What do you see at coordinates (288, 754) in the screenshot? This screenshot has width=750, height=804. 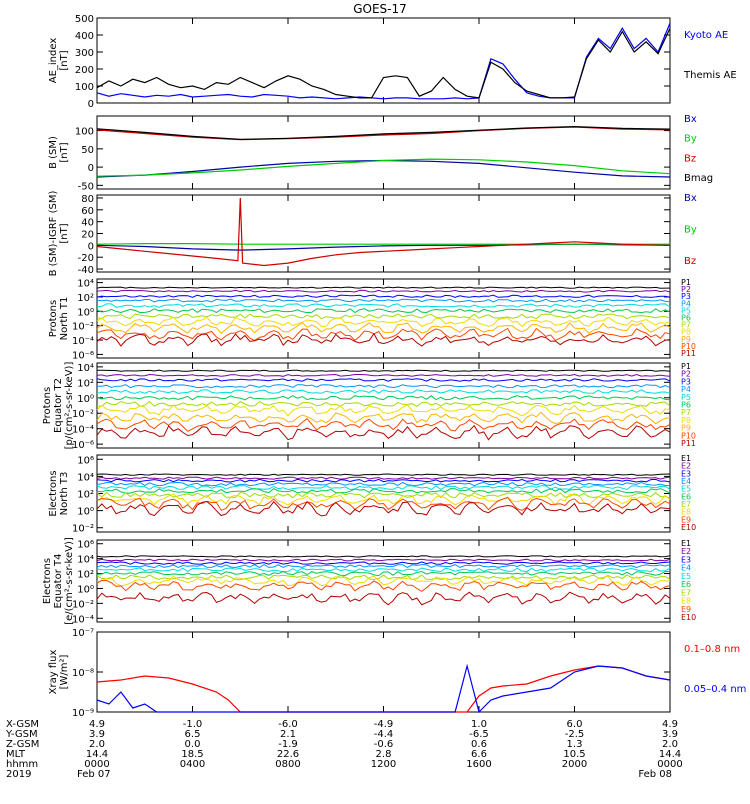 I see `coord-value: 22.6` at bounding box center [288, 754].